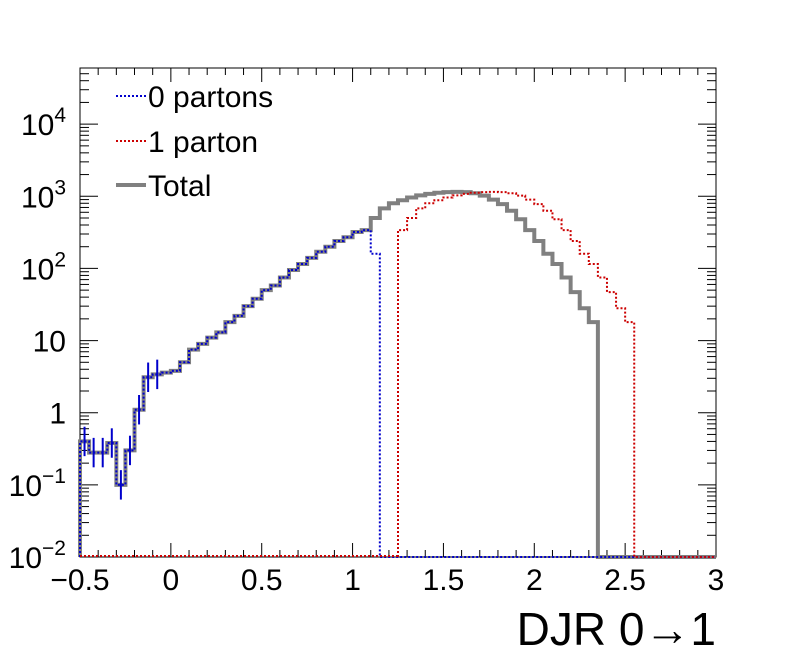  Describe the element at coordinates (43, 195) in the screenshot. I see `y-tick-label: 10³` at that location.